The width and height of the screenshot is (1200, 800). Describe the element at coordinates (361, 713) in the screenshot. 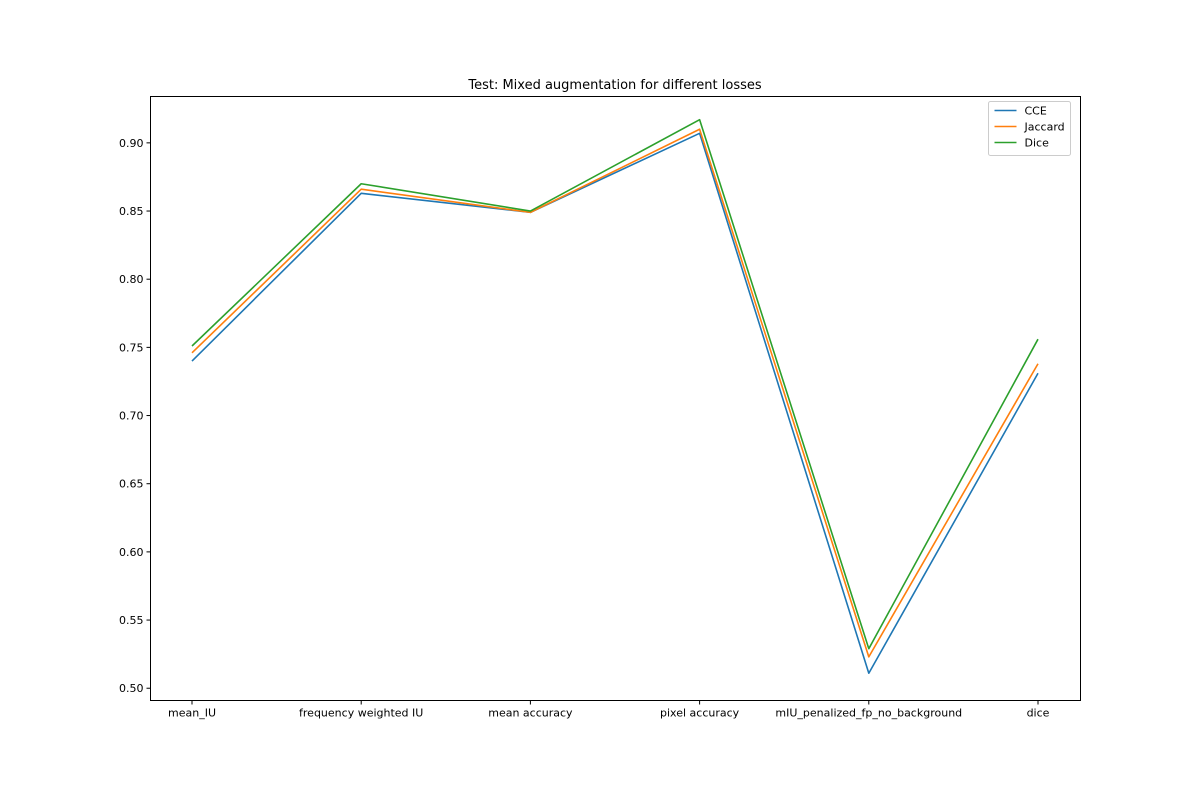

I see `x-tick-label: frequency weighted IU` at that location.